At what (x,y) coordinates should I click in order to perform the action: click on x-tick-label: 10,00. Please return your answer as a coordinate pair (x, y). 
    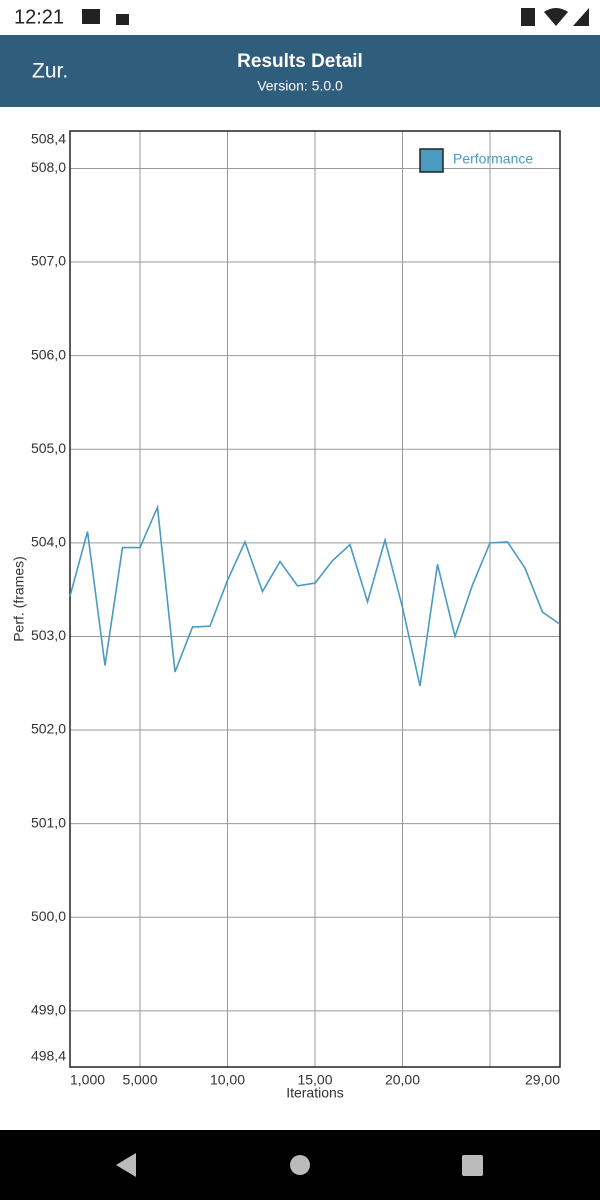
    Looking at the image, I should click on (227, 1080).